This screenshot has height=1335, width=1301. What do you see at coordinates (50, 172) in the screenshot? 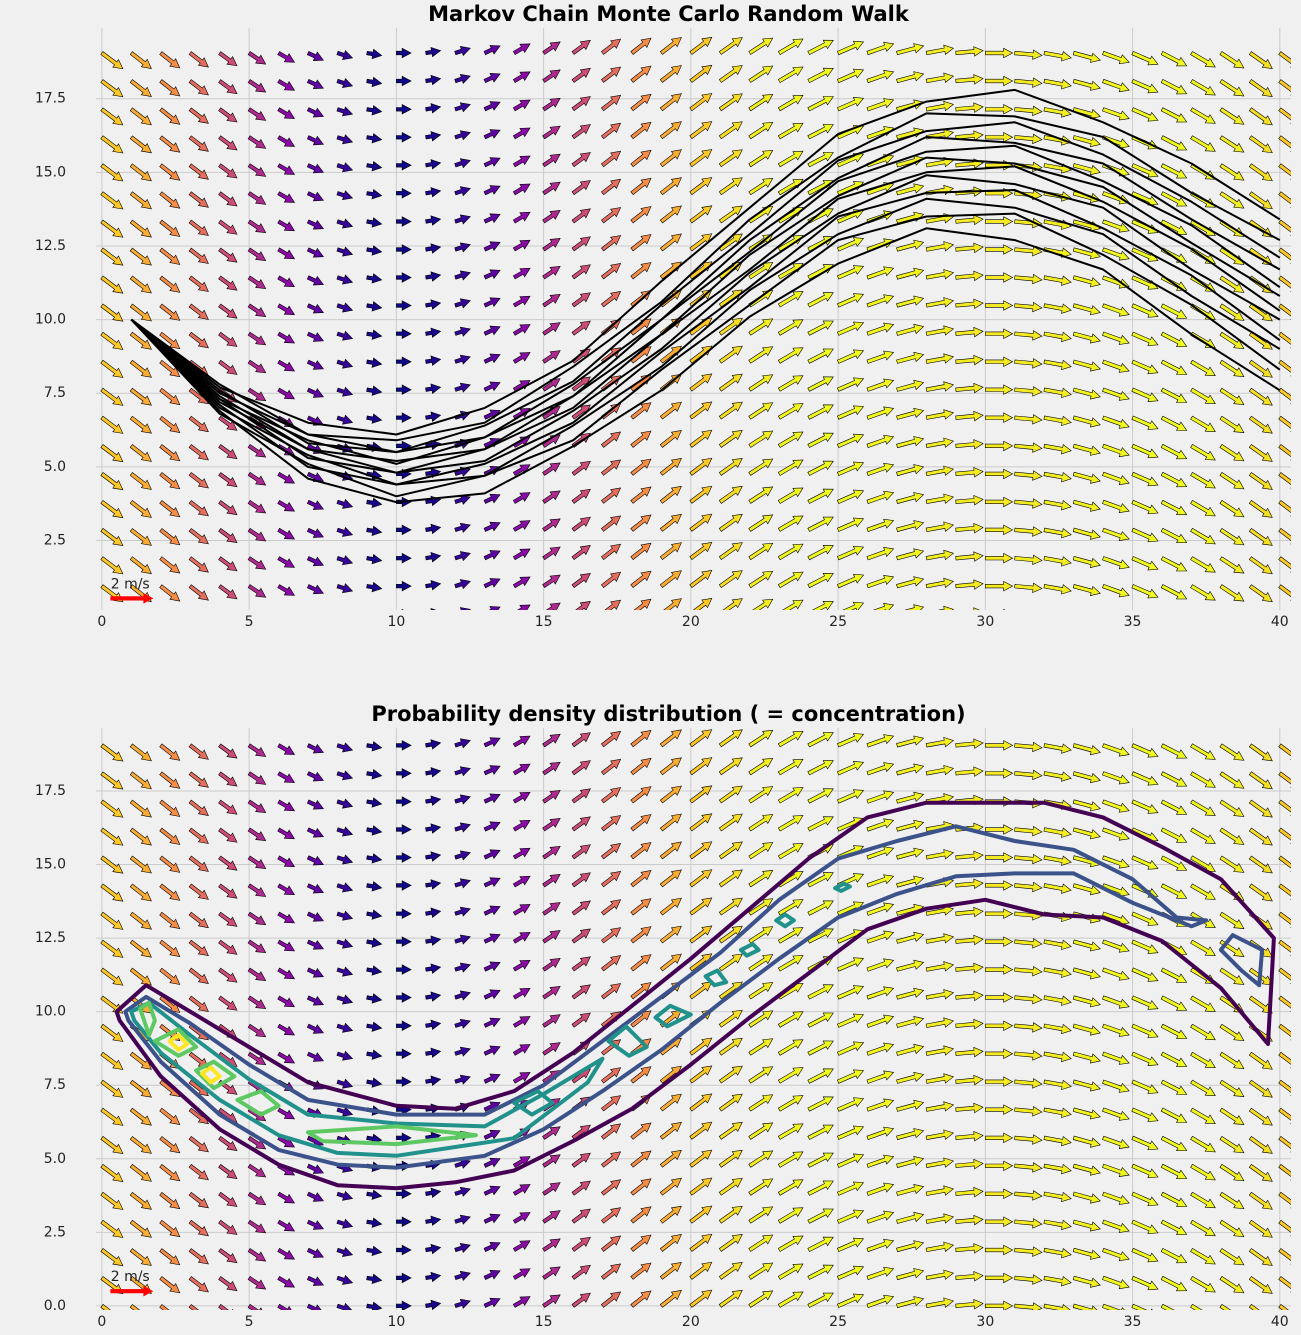
I see `y-tick-label: 15.0` at bounding box center [50, 172].